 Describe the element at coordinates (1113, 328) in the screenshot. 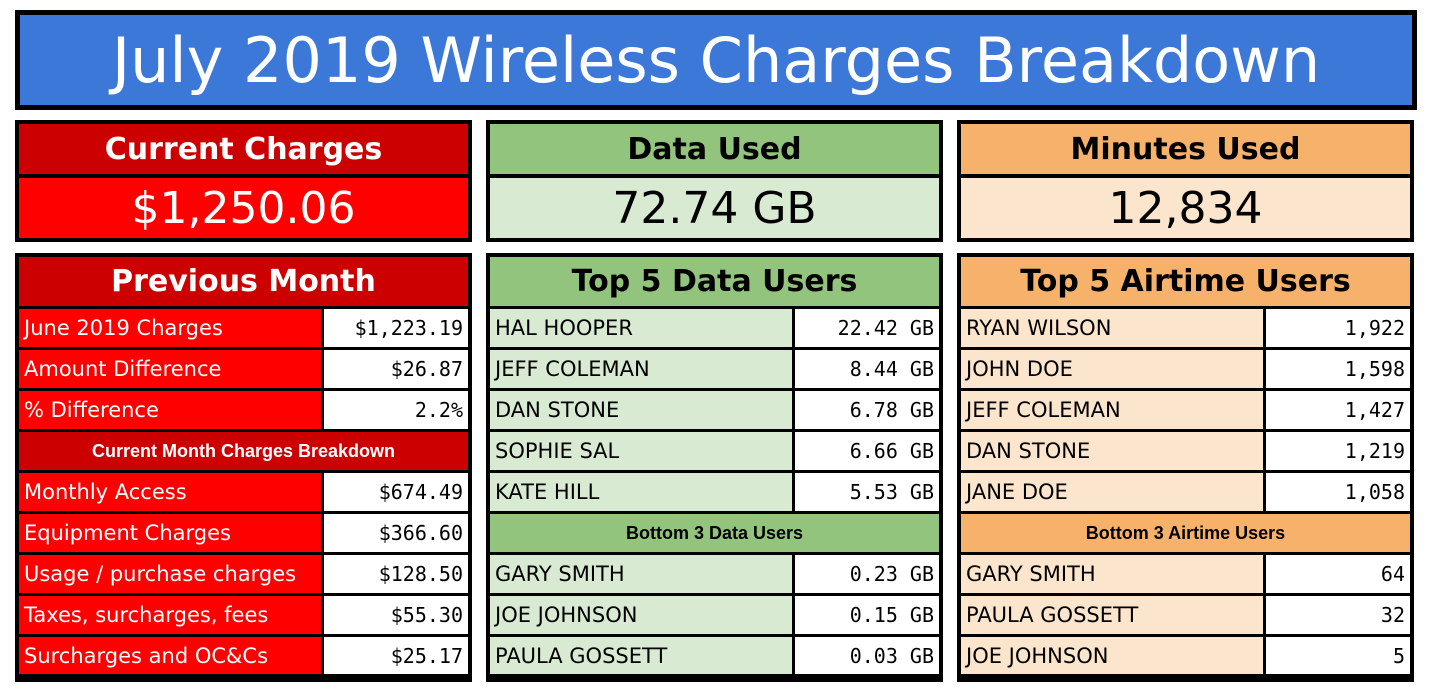

I see `user-name: RYAN WILSON` at that location.